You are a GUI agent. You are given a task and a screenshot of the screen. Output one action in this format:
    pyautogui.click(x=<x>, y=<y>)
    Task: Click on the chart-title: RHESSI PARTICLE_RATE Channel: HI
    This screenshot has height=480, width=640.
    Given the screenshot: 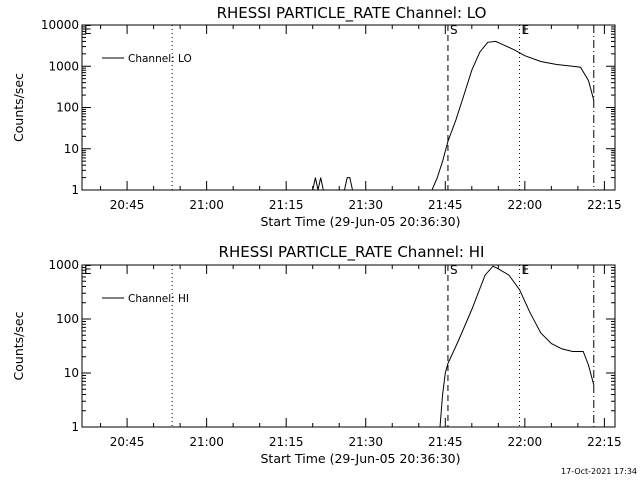 What is the action you would take?
    pyautogui.click(x=352, y=252)
    